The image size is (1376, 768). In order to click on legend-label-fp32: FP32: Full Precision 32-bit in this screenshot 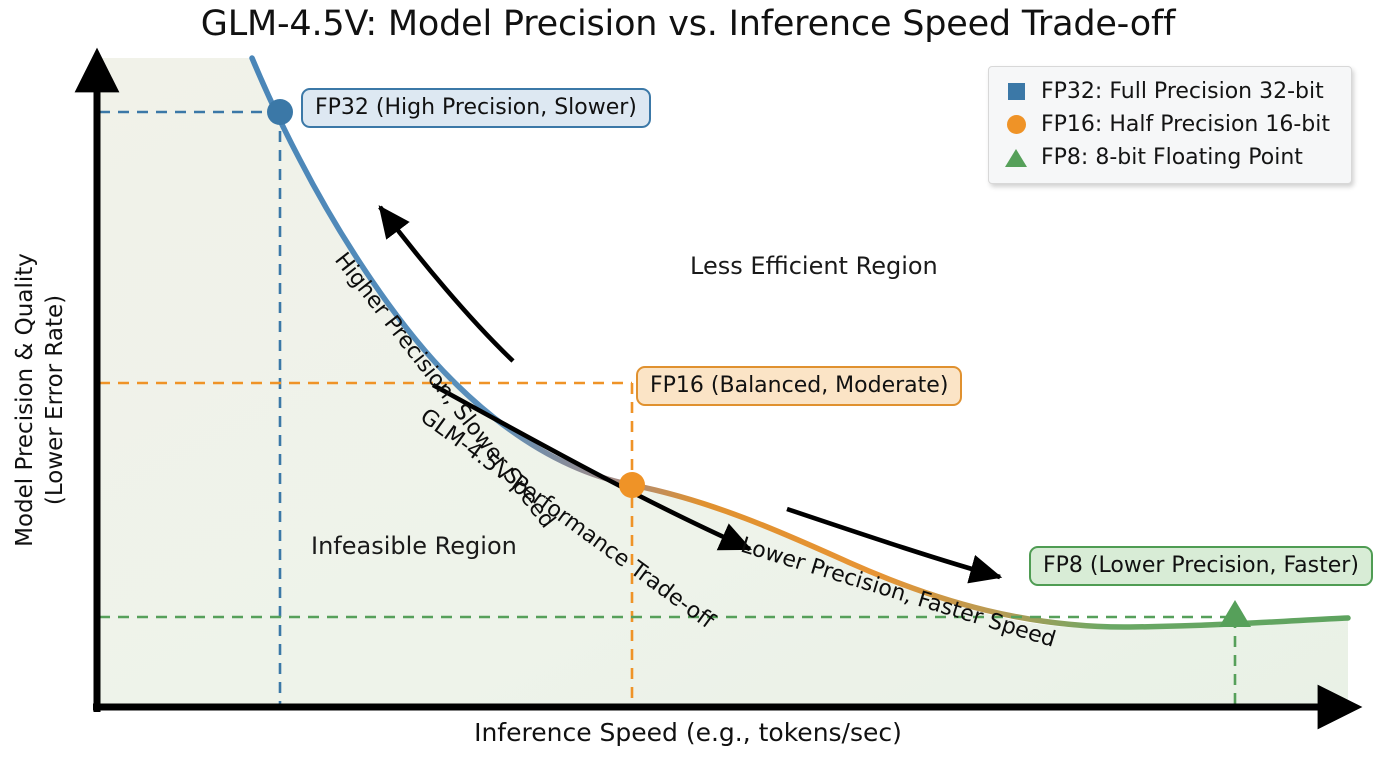, I will do `click(1182, 91)`.